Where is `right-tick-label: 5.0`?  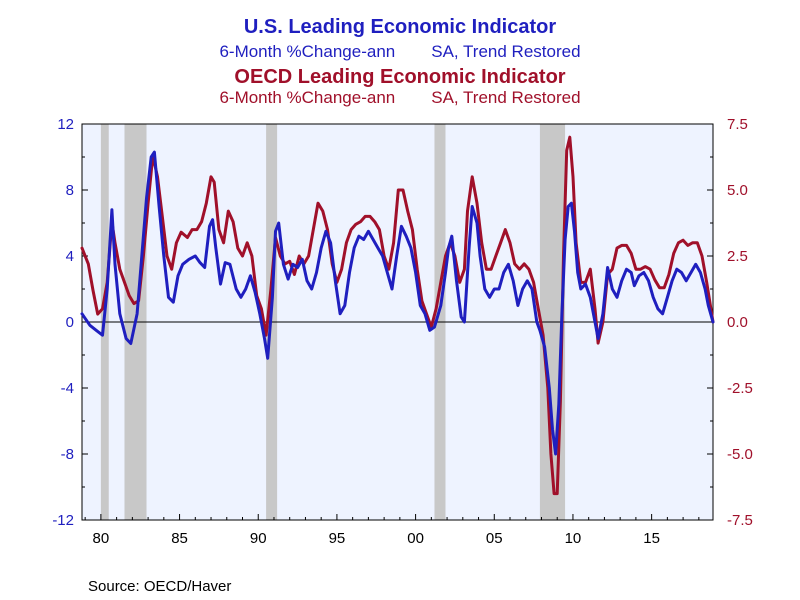 right-tick-label: 5.0 is located at coordinates (737, 190).